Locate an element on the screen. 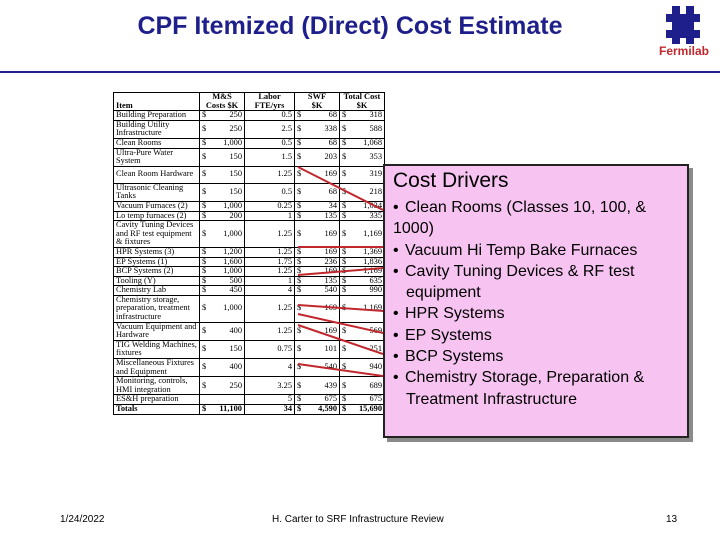  cell-ms-value: 1,000 is located at coordinates (232, 142).